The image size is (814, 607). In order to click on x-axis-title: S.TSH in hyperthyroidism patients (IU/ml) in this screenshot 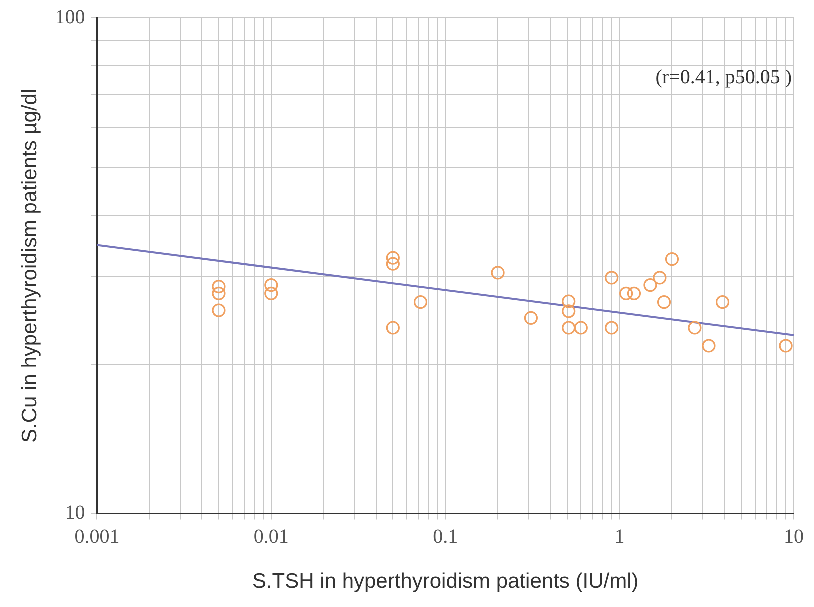, I will do `click(445, 582)`.